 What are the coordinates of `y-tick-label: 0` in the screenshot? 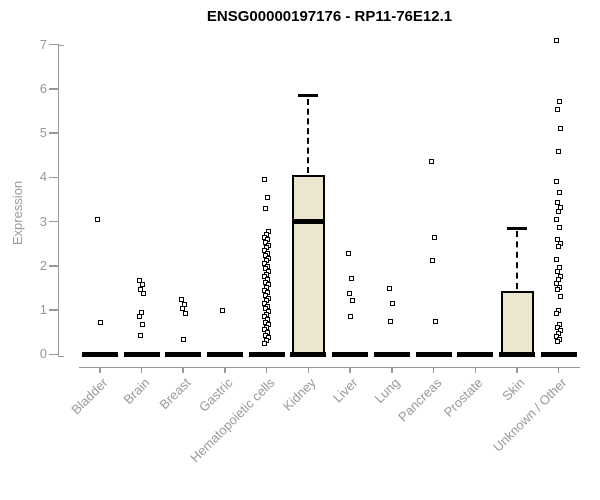 It's located at (43, 354).